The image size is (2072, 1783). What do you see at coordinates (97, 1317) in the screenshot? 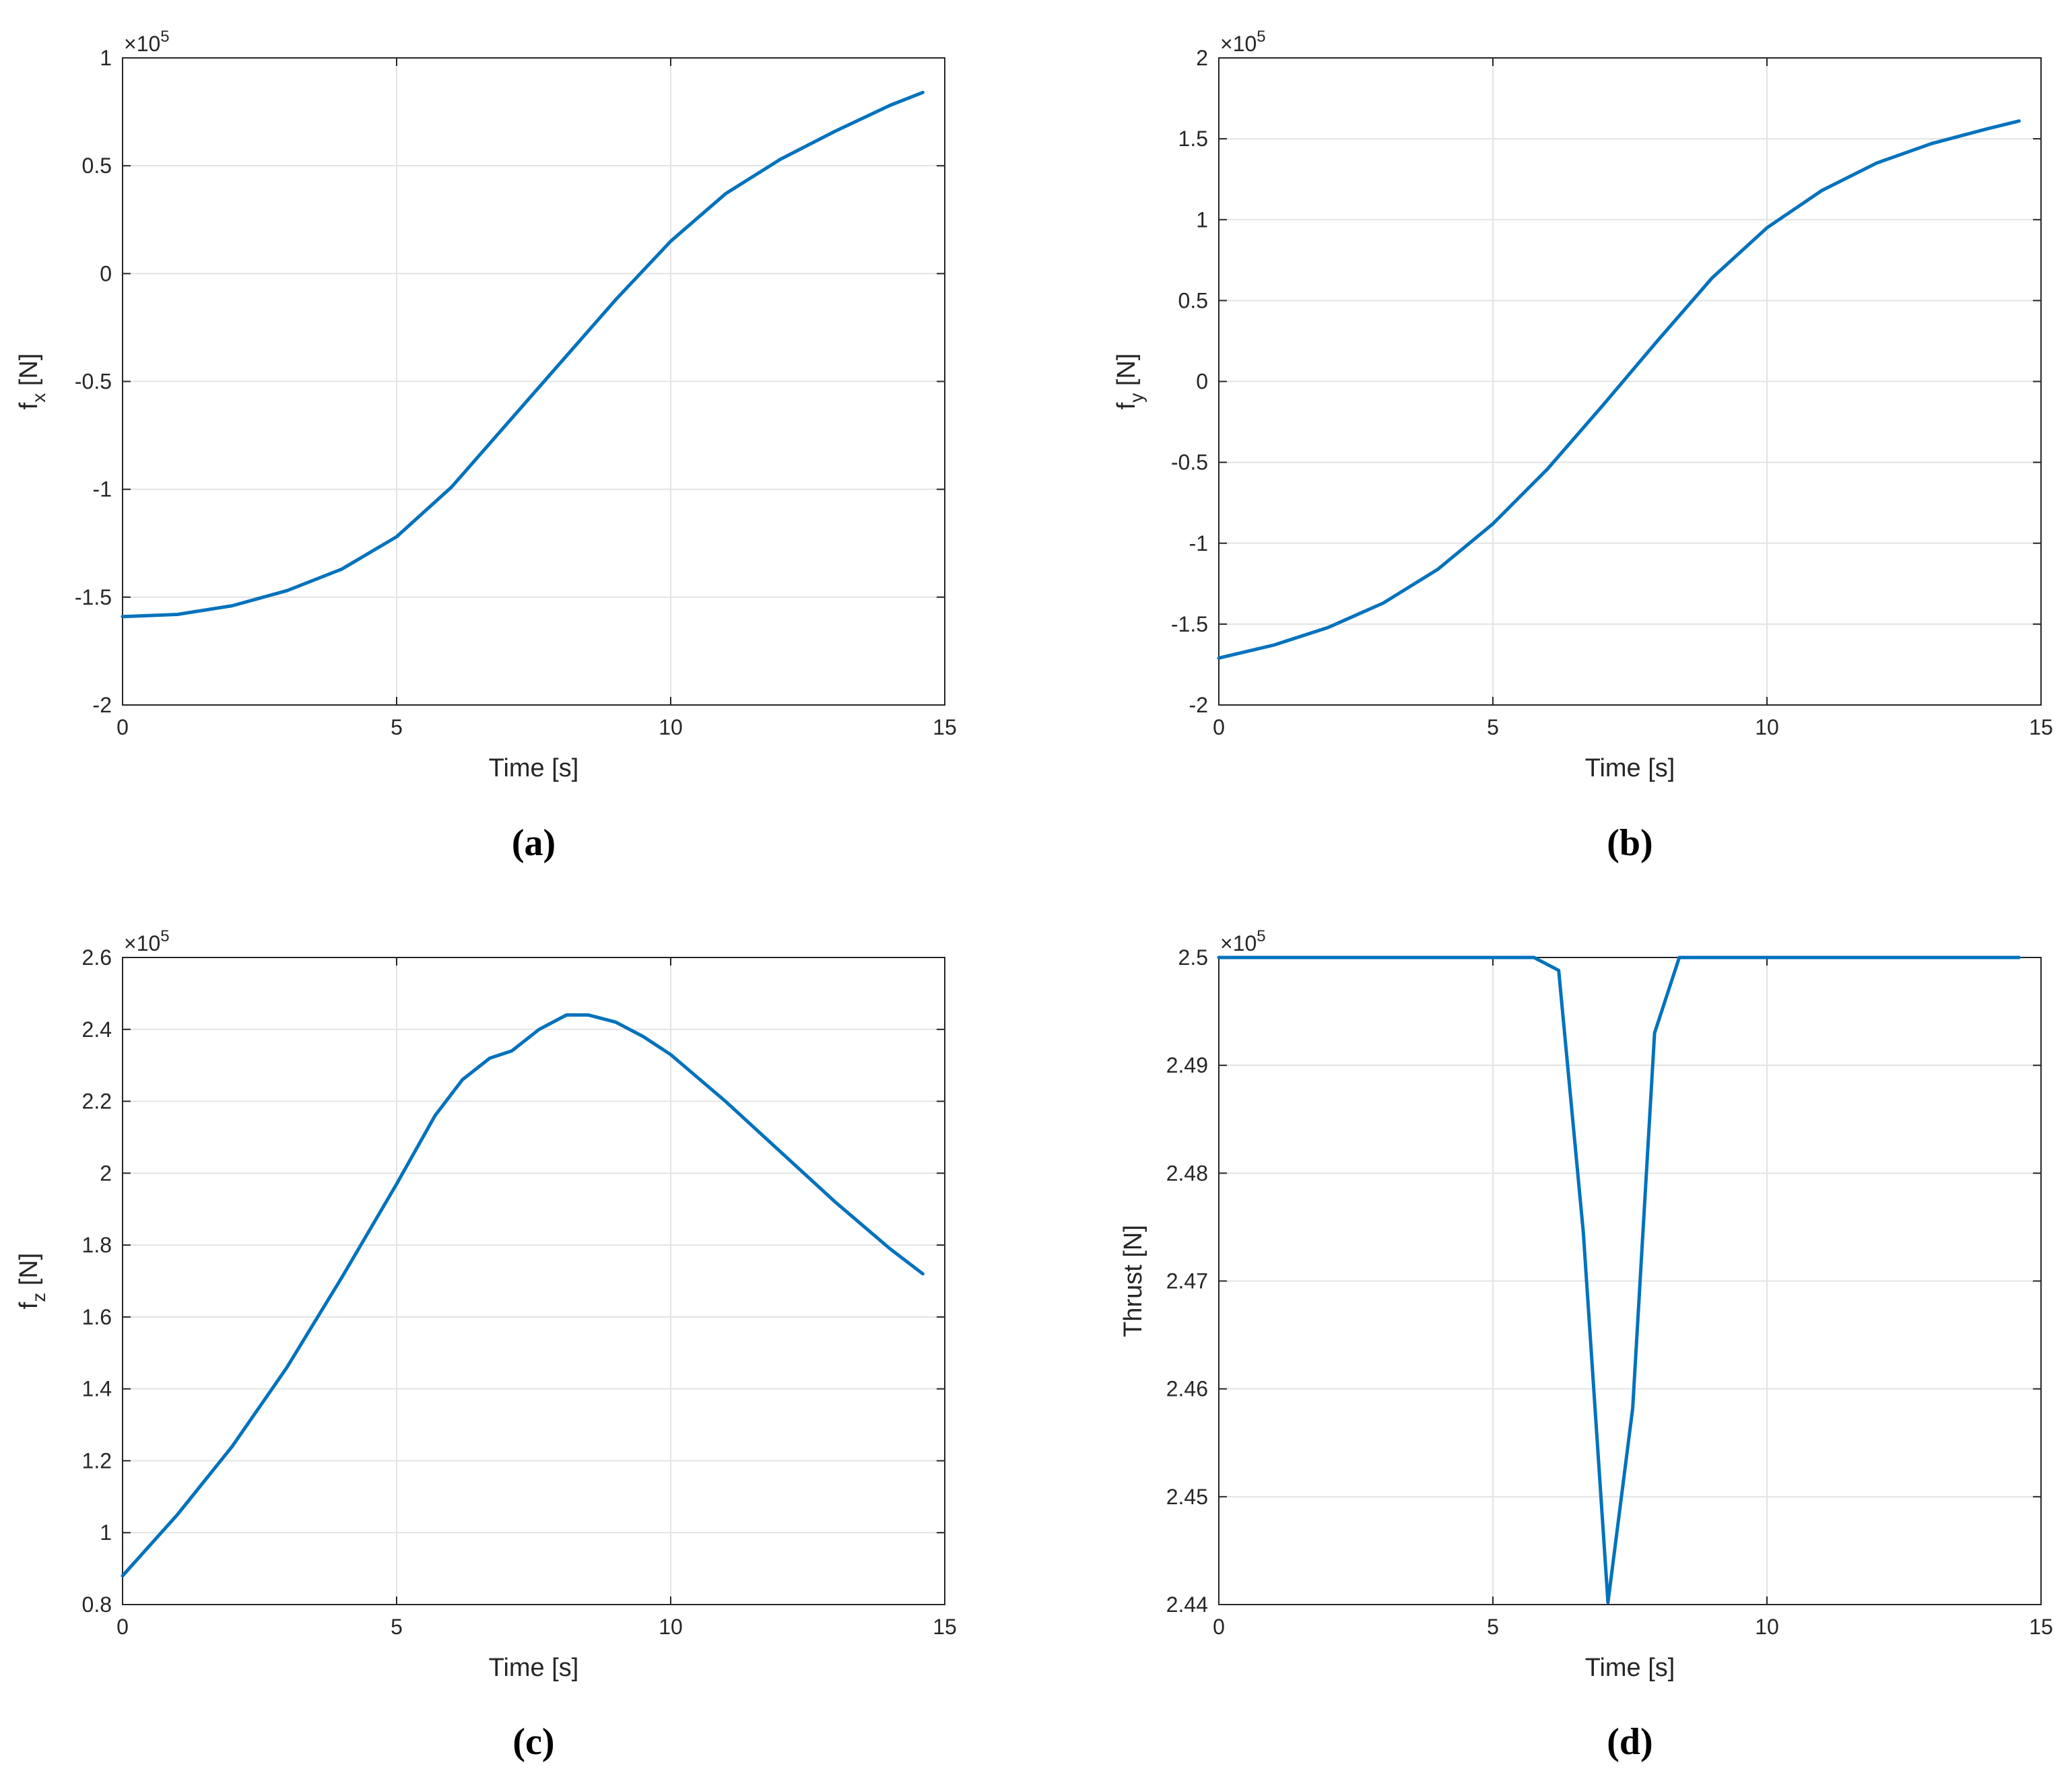
I see `y-tick-label: 1.6` at bounding box center [97, 1317].